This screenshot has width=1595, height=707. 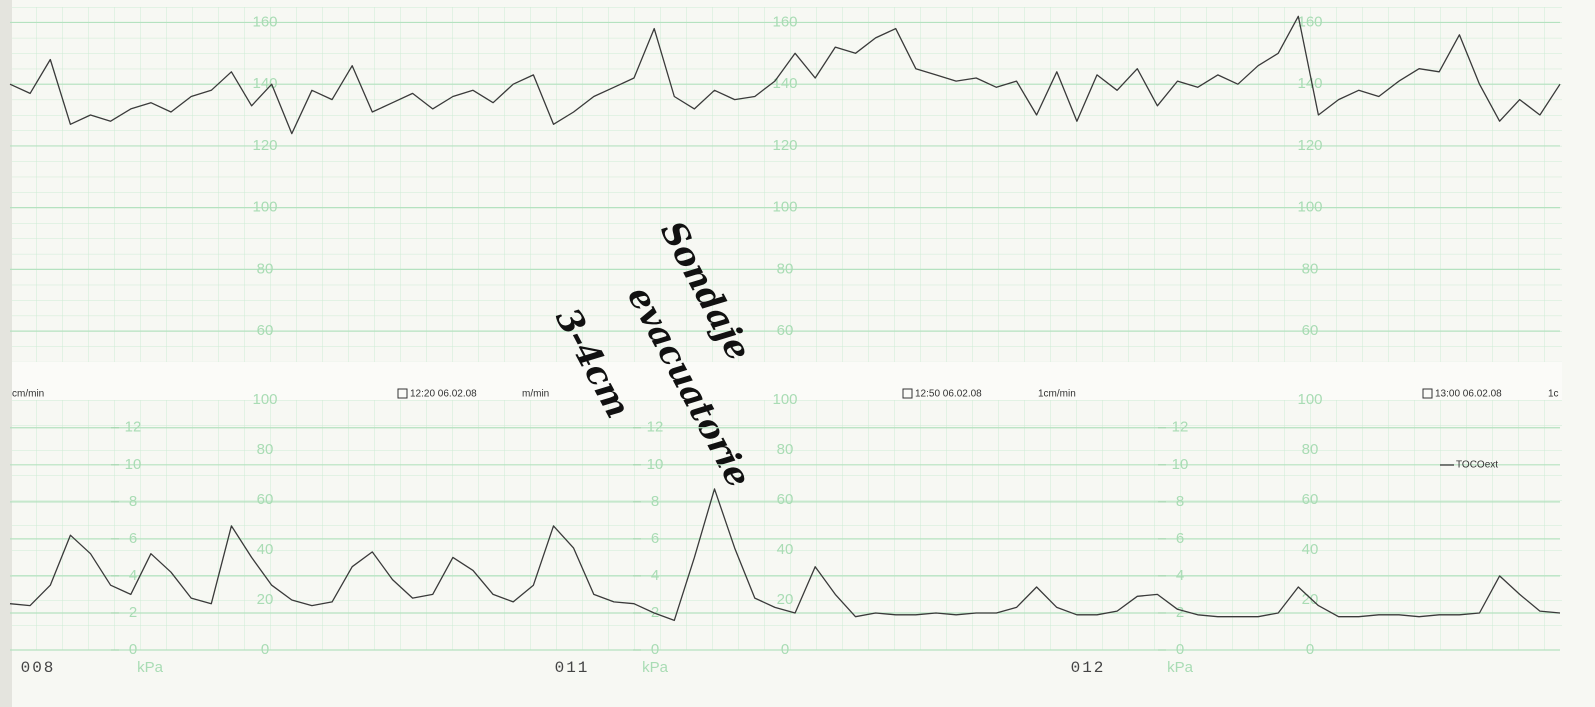 I want to click on page-number: 008, so click(x=38, y=668).